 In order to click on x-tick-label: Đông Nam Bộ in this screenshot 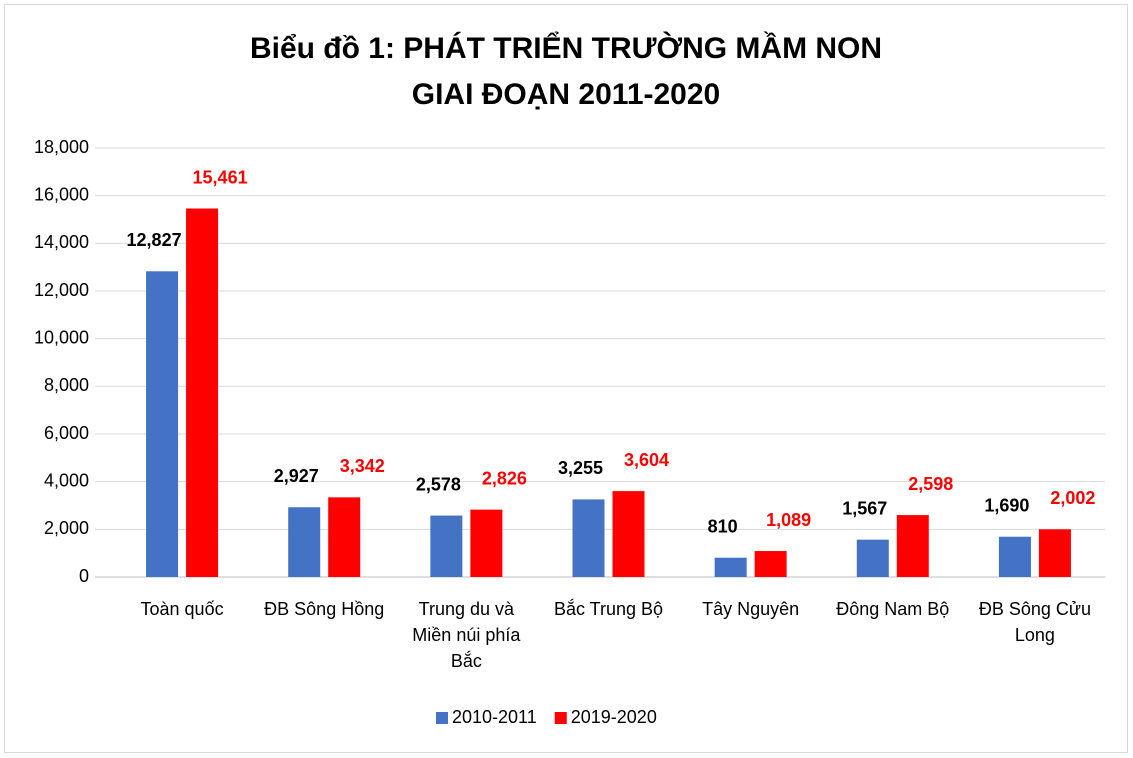, I will do `click(893, 609)`.